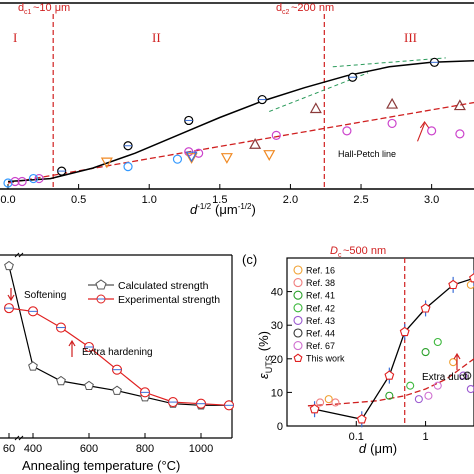 The image size is (474, 474). What do you see at coordinates (290, 200) in the screenshot?
I see `top-xtick-label: 2.0` at bounding box center [290, 200].